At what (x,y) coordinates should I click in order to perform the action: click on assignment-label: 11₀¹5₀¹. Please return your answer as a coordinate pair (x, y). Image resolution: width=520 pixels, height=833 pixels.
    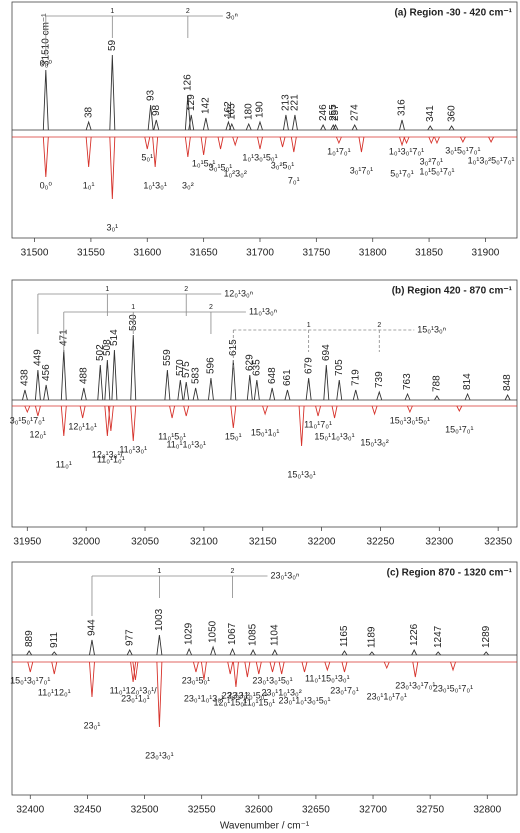
    Looking at the image, I should click on (172, 436).